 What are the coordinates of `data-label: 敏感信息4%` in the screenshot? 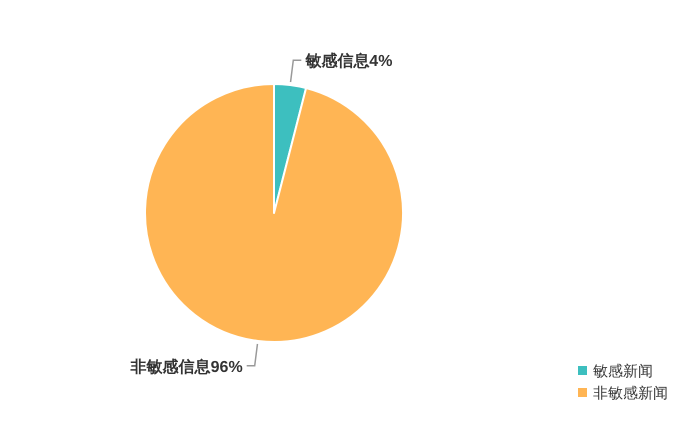 It's located at (348, 61).